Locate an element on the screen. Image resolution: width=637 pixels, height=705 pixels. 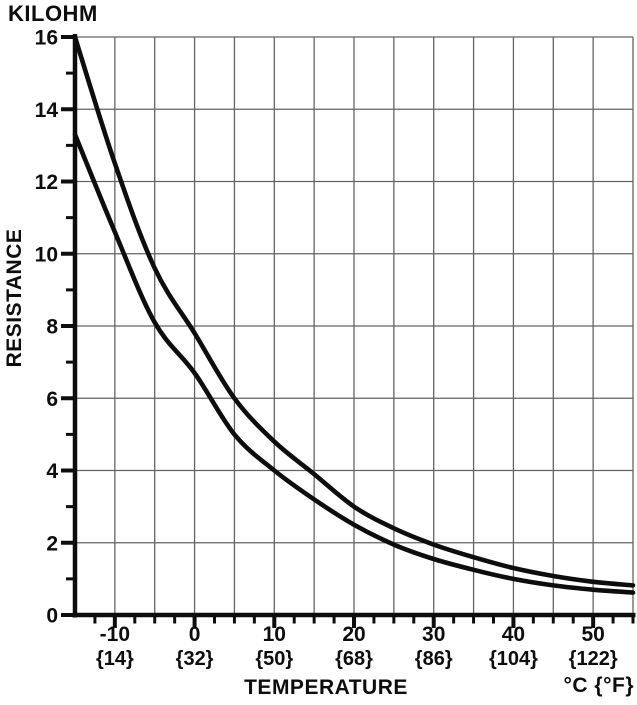
x-axis-title: TEMPERATURE is located at coordinates (326, 687).